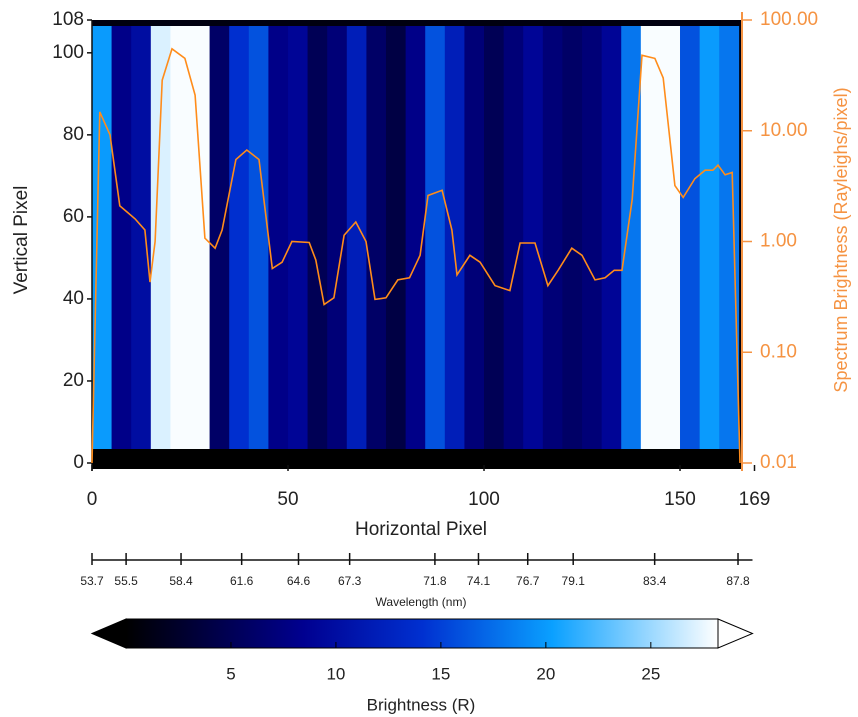  Describe the element at coordinates (545, 673) in the screenshot. I see `colorbar-tick-label: 20` at that location.